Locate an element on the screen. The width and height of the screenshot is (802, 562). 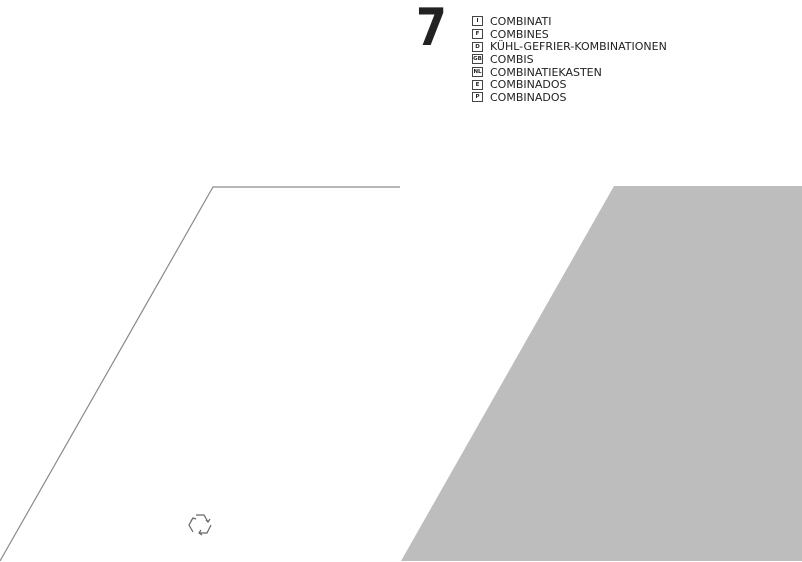
language-code-badge: F is located at coordinates (477, 34).